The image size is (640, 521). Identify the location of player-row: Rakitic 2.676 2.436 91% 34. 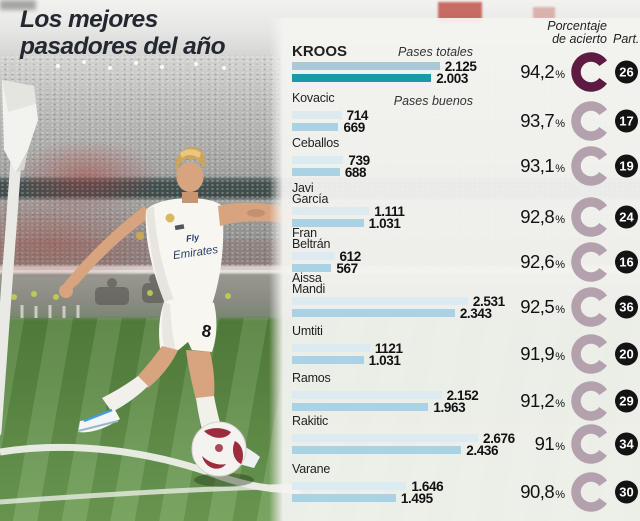
(461, 439).